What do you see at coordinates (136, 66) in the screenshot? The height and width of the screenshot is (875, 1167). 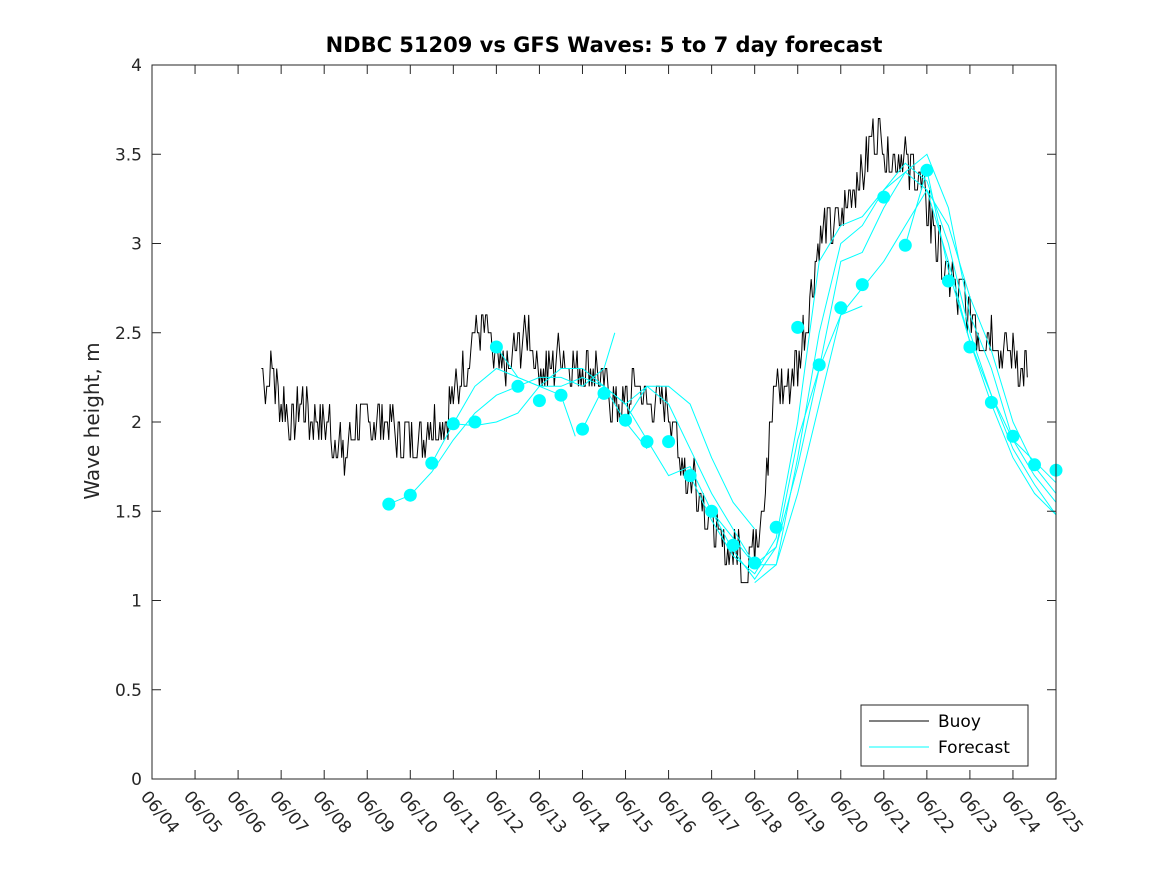 I see `y-tick-label: 4` at bounding box center [136, 66].